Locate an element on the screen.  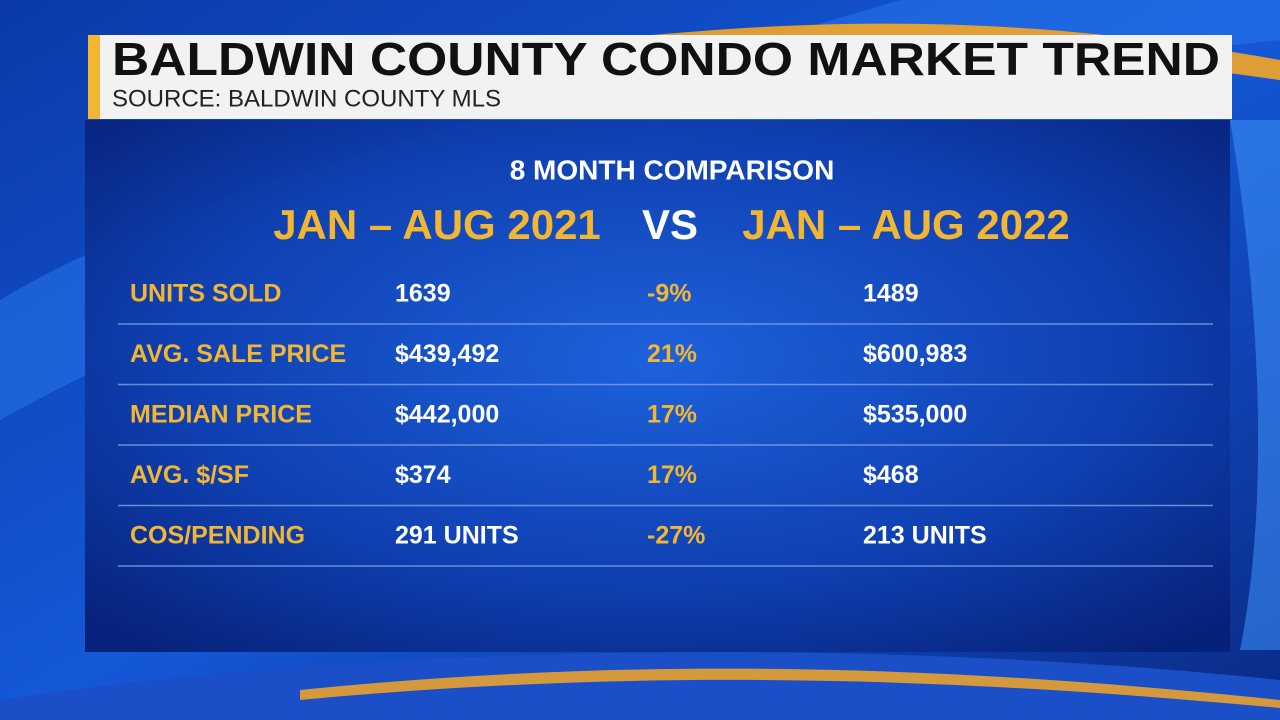
header-band is located at coordinates (660, 77).